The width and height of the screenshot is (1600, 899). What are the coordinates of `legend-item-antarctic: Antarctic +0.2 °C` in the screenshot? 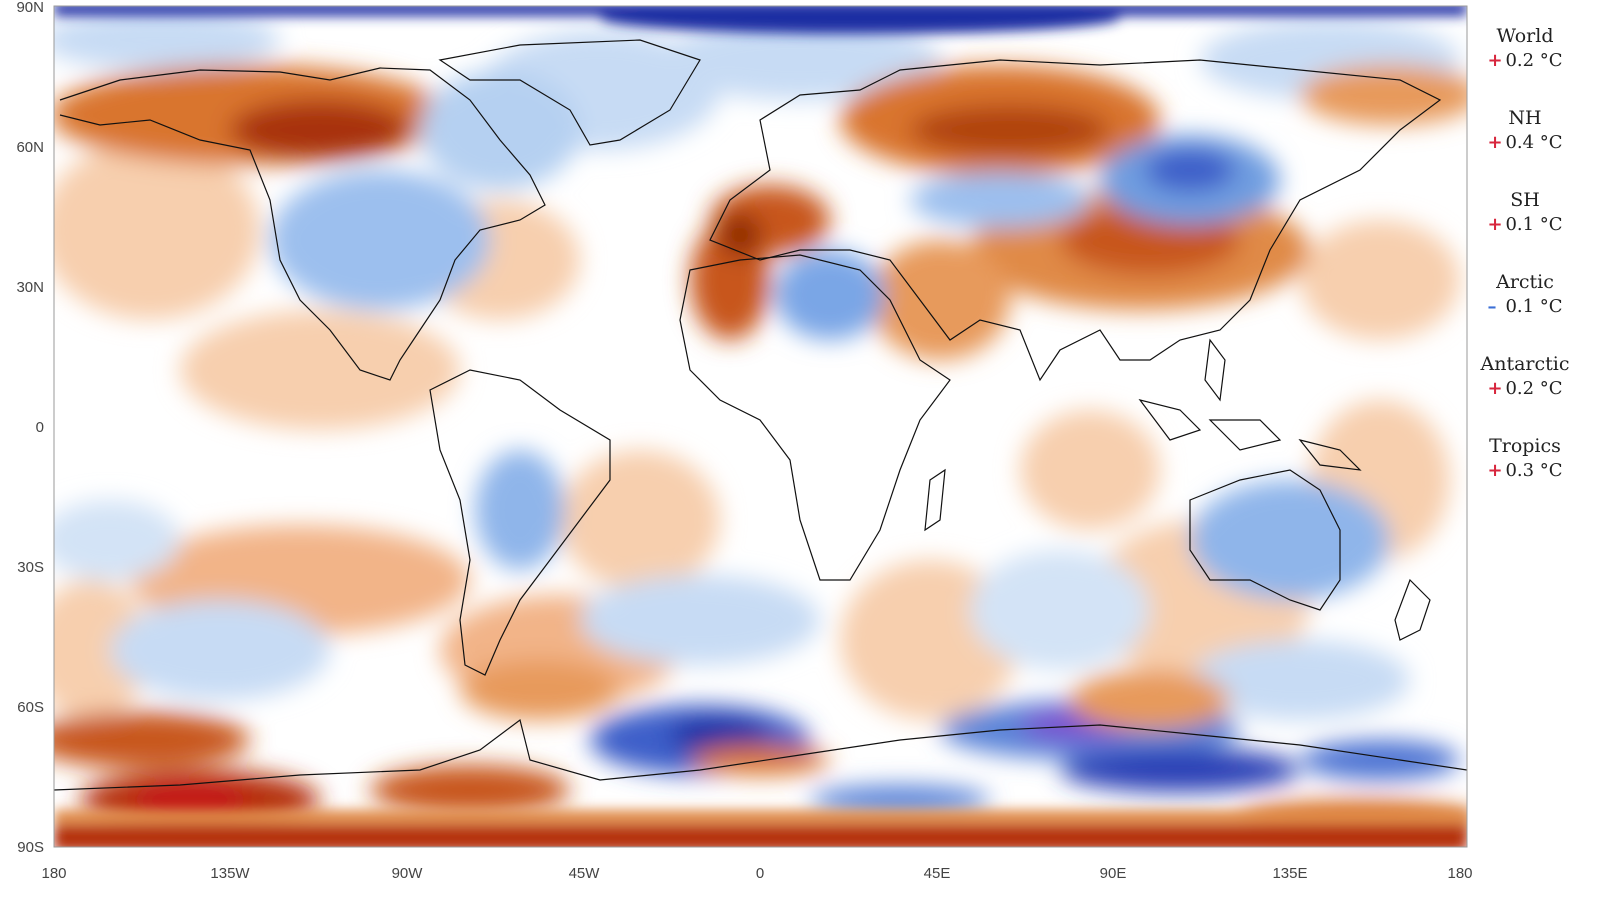 It's located at (1525, 393).